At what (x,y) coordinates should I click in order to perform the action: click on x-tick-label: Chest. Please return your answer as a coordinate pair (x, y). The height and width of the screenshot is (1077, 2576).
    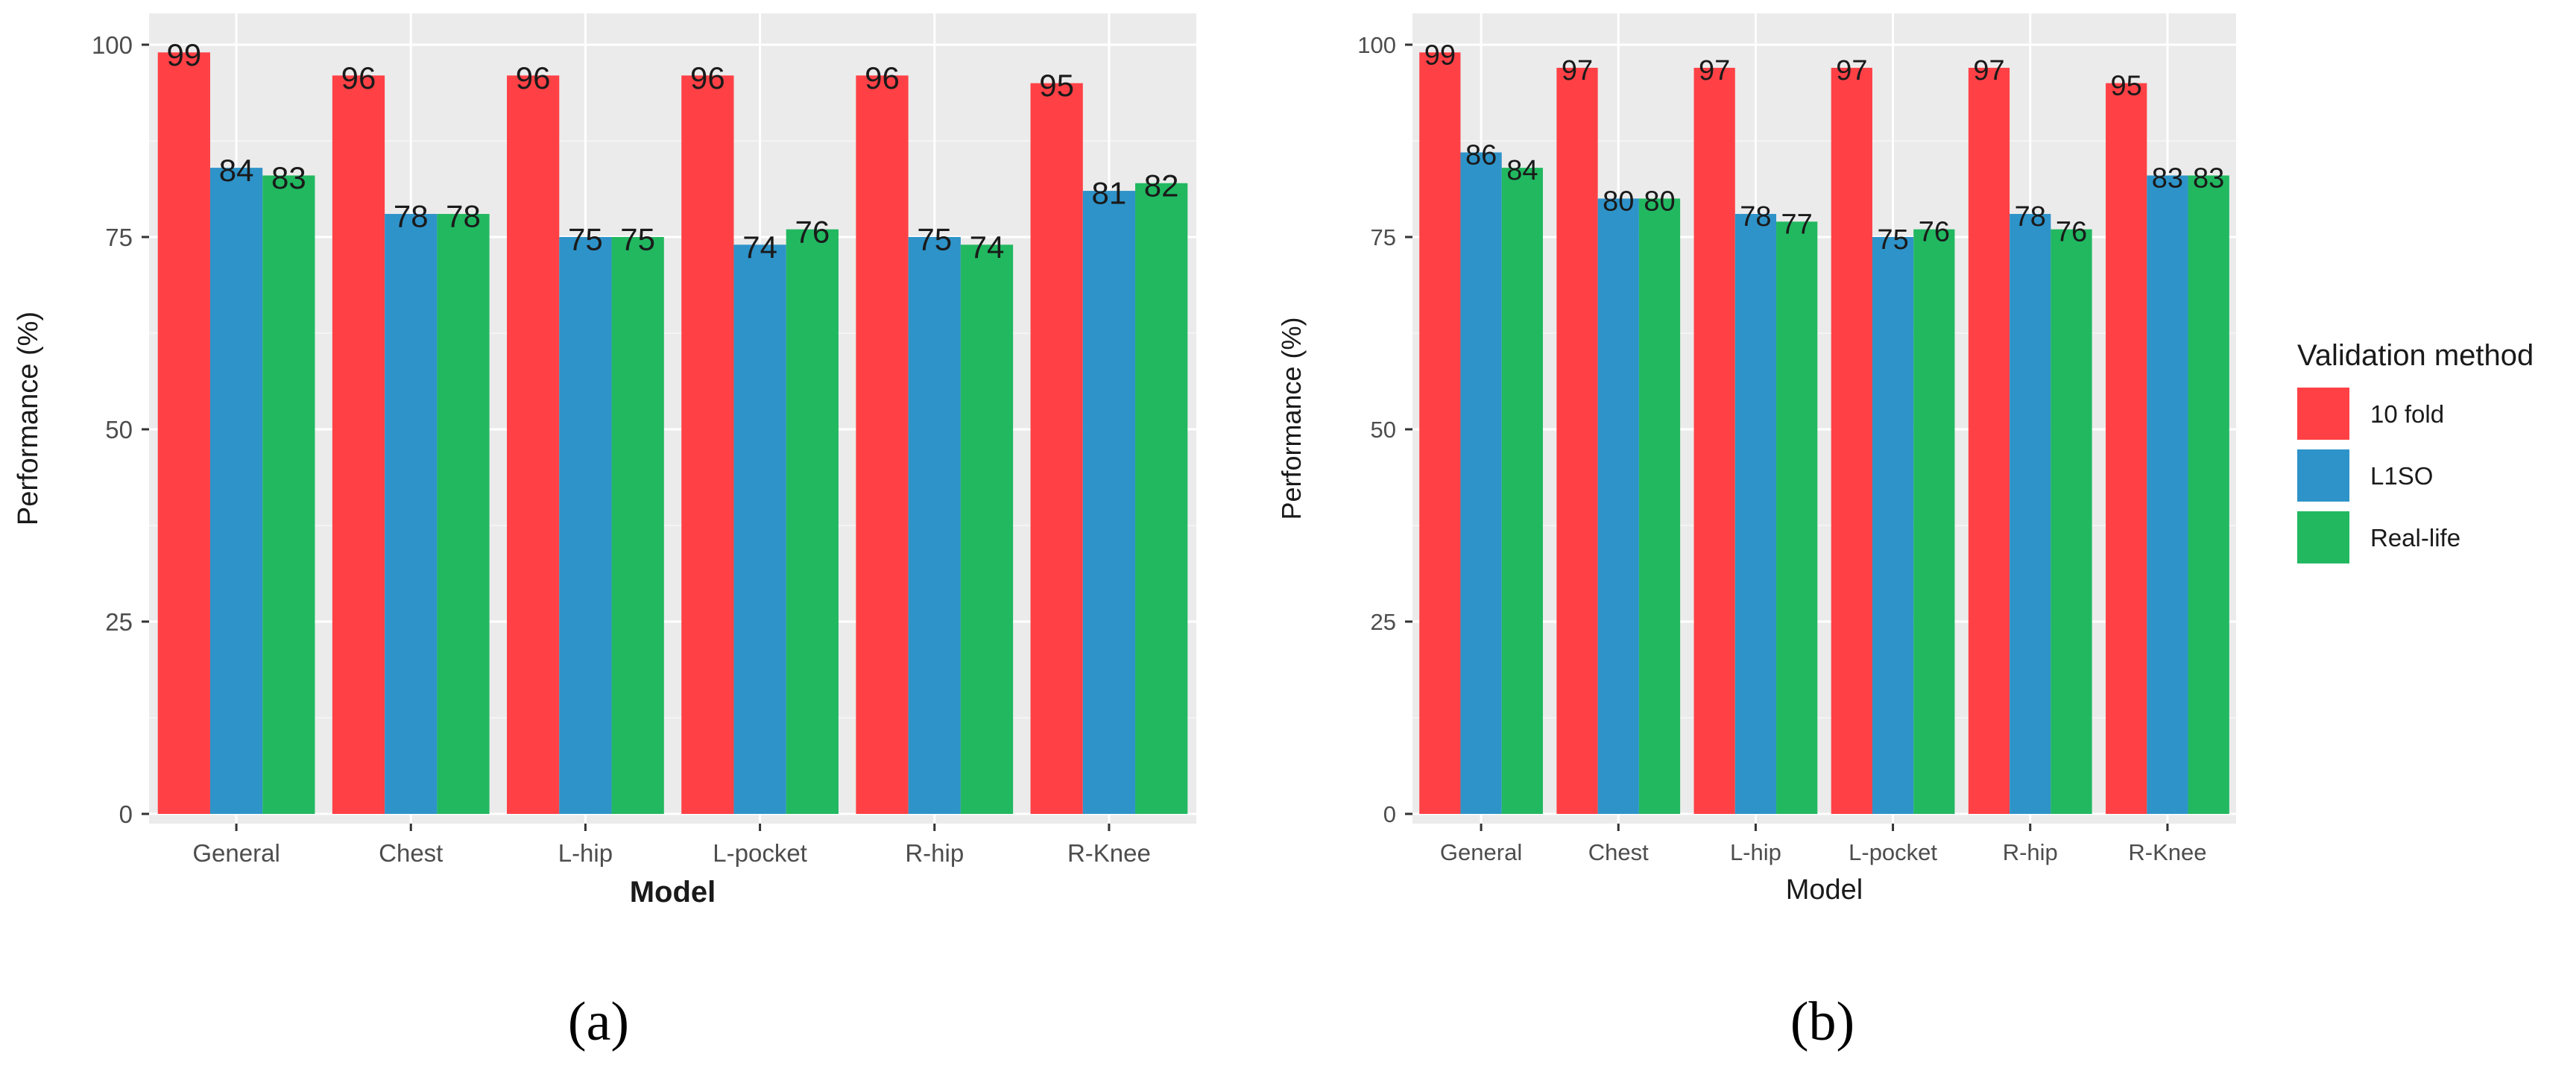
    Looking at the image, I should click on (1619, 852).